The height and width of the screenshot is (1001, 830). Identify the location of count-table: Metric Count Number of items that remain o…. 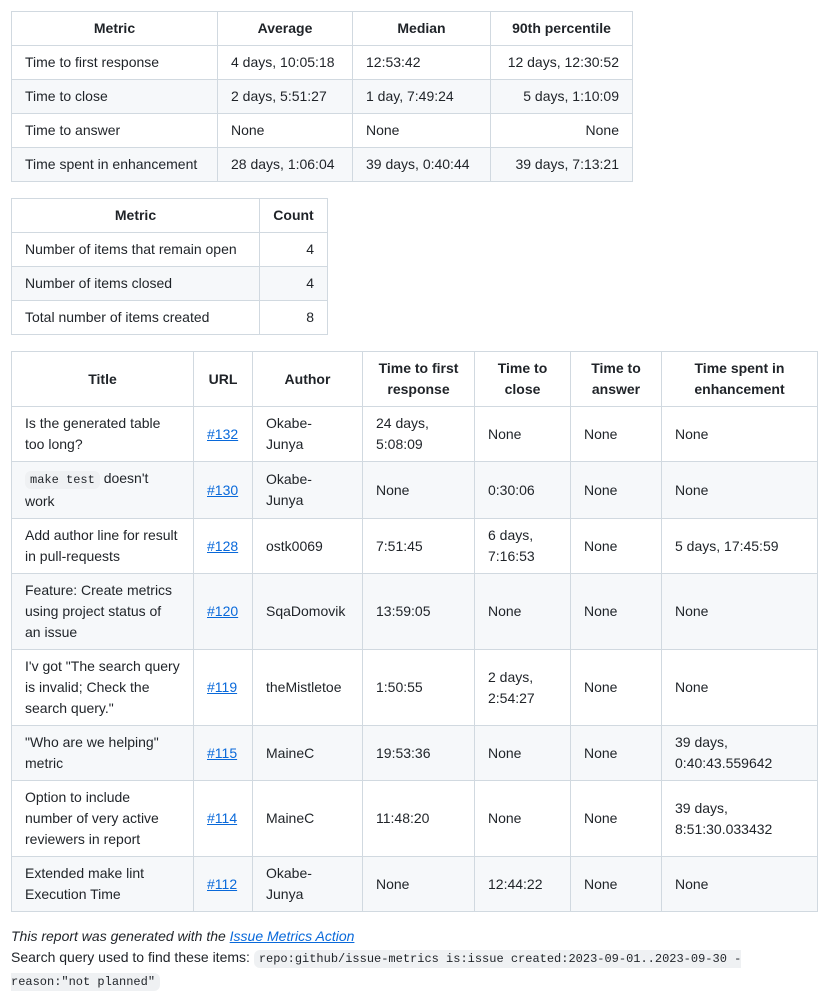
(169, 266).